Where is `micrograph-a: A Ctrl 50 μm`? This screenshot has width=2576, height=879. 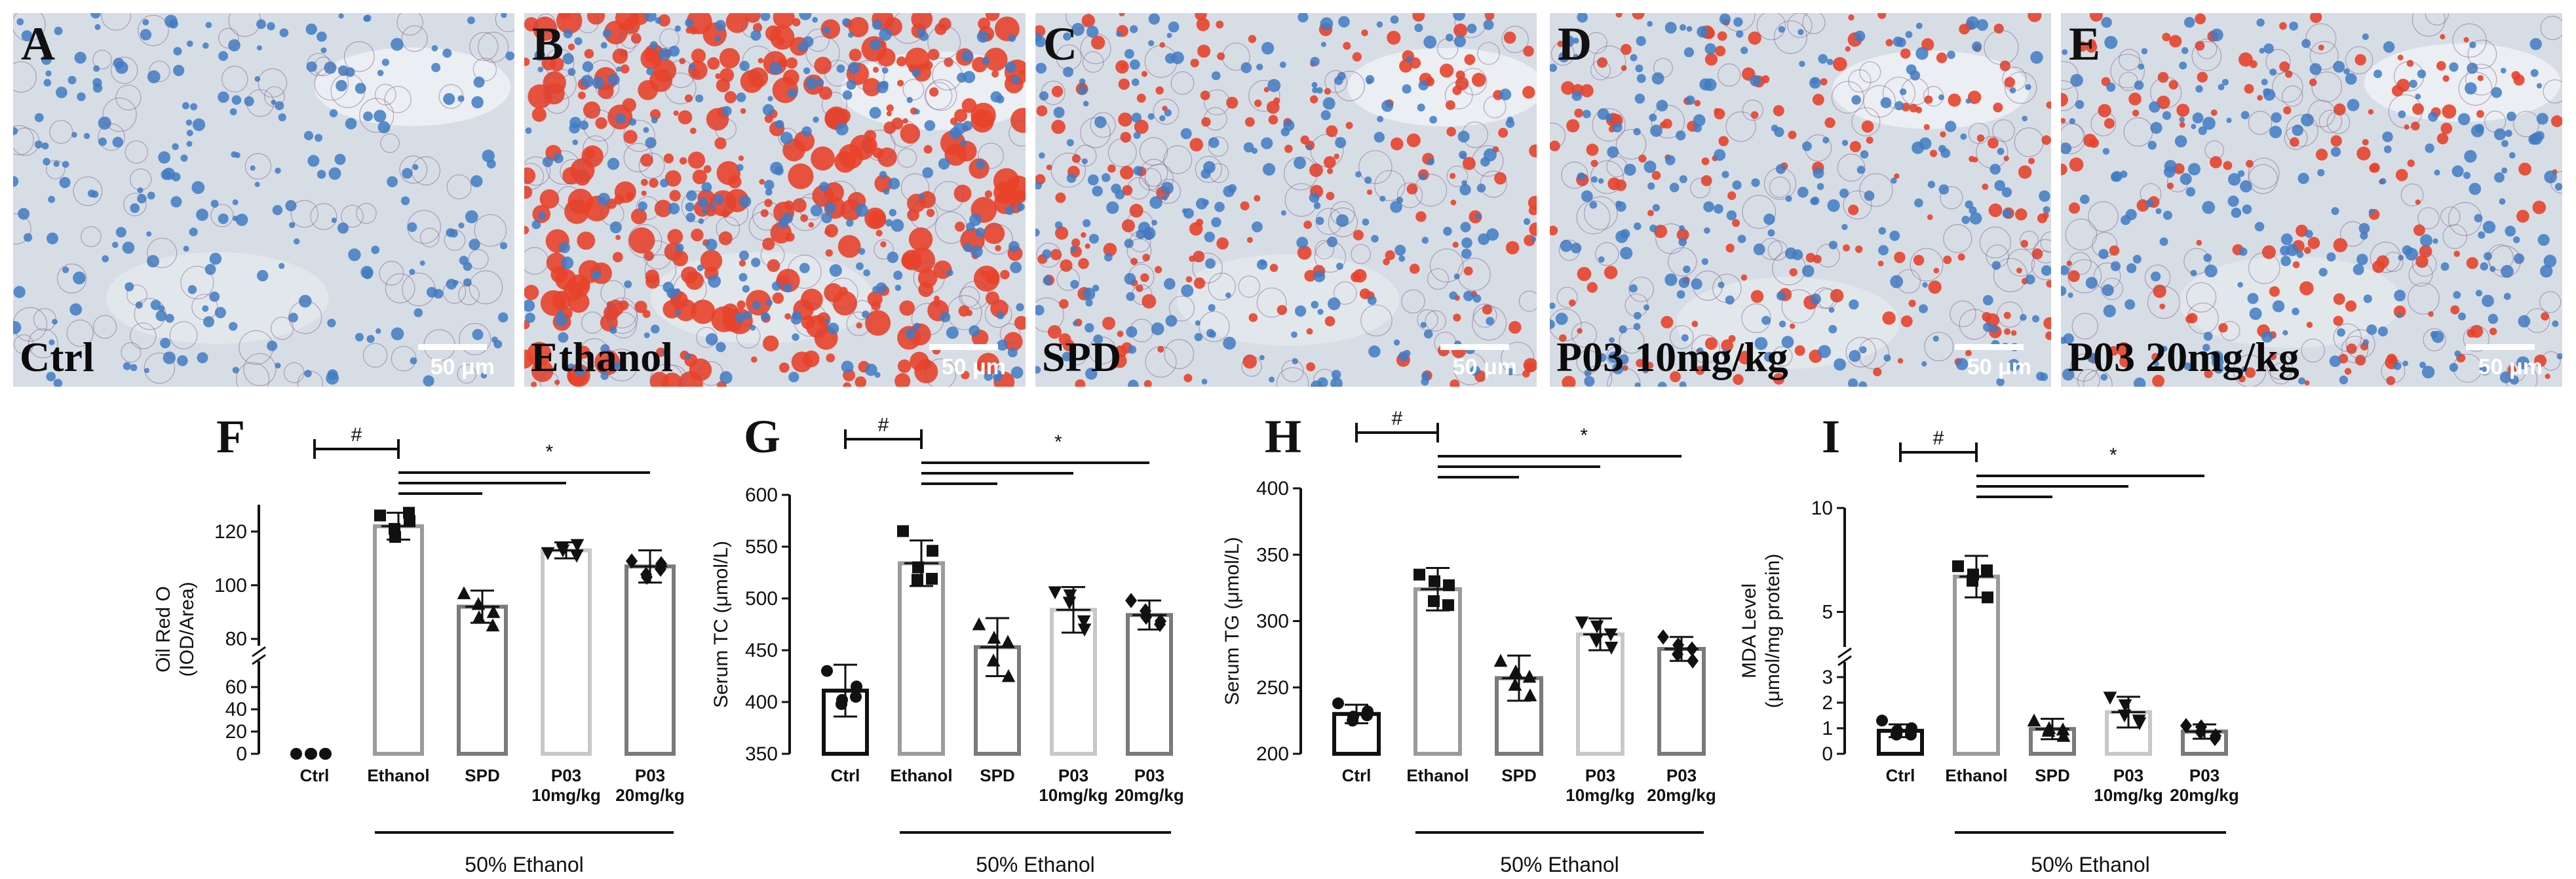 micrograph-a: A Ctrl 50 μm is located at coordinates (263, 200).